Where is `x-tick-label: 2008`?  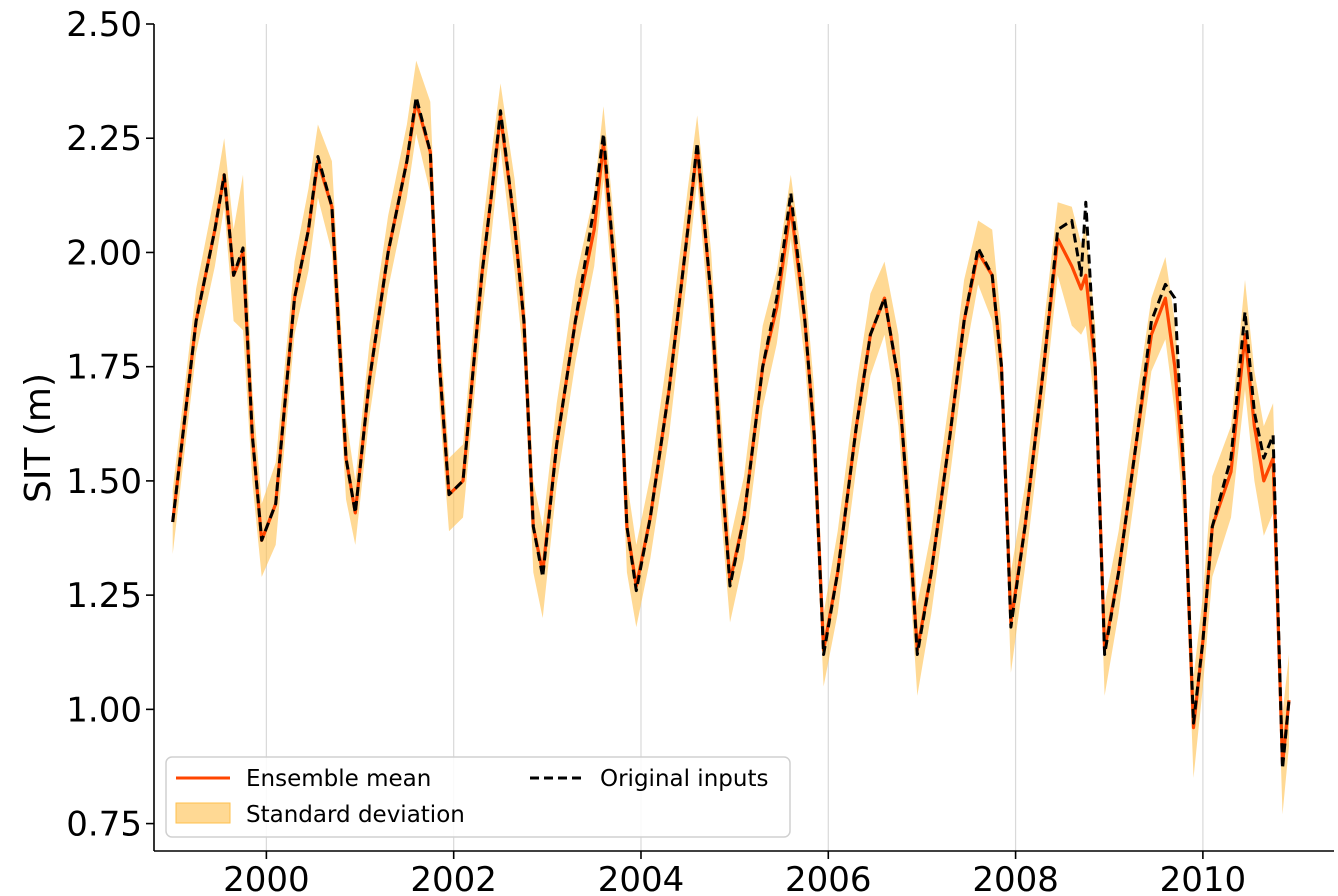
x-tick-label: 2008 is located at coordinates (1015, 878).